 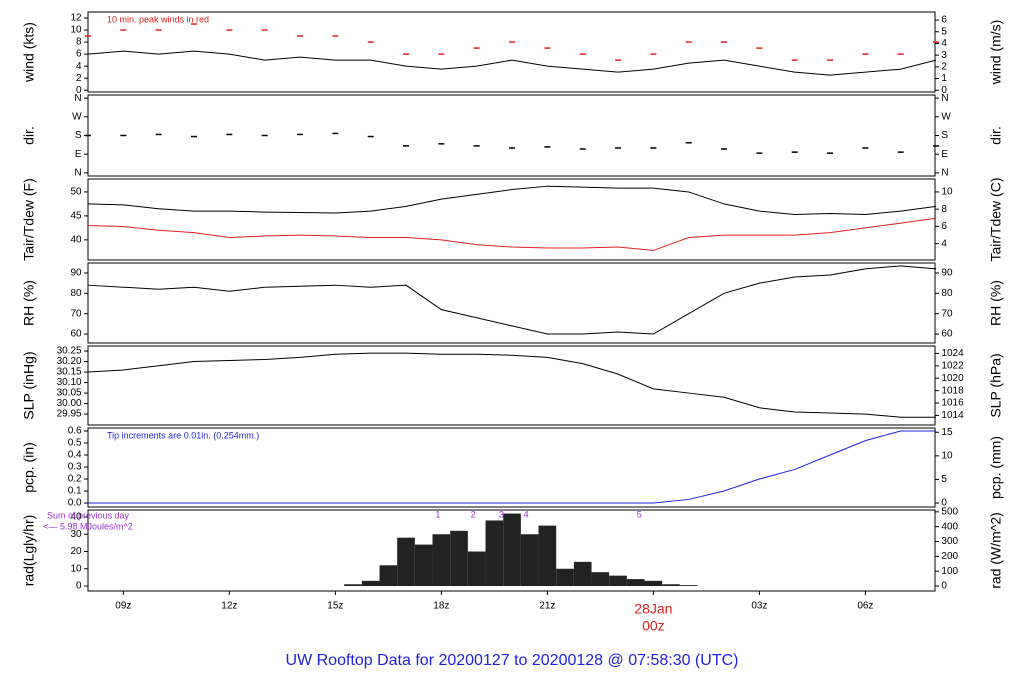 I want to click on x-tick-label: 00z, so click(x=653, y=626).